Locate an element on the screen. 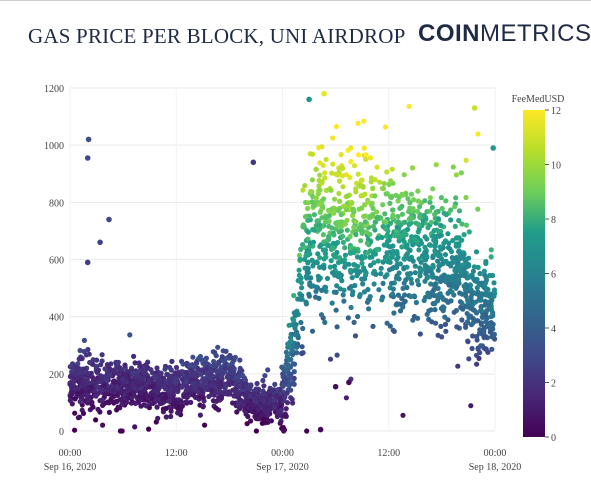 This screenshot has width=591, height=481. y-tick-label: 400 is located at coordinates (56, 318).